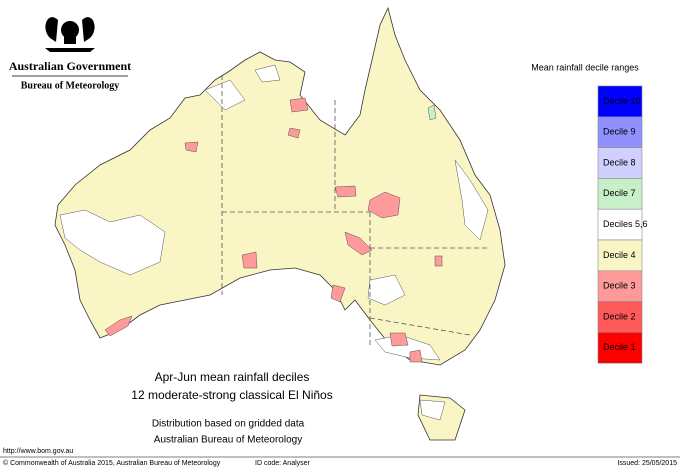 This screenshot has height=467, width=680. What do you see at coordinates (232, 377) in the screenshot?
I see `caption-line: Apr-Jun mean rainfall deciles` at bounding box center [232, 377].